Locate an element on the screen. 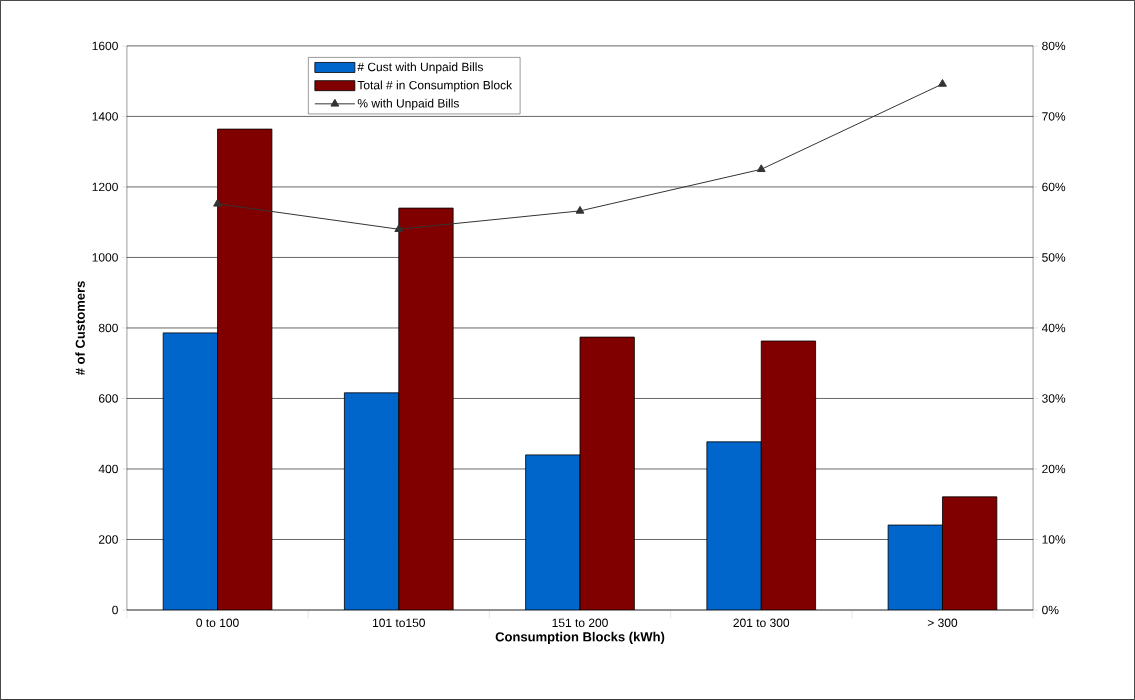 Image resolution: width=1135 pixels, height=700 pixels. y2-tick-label: 40% is located at coordinates (1053, 328).